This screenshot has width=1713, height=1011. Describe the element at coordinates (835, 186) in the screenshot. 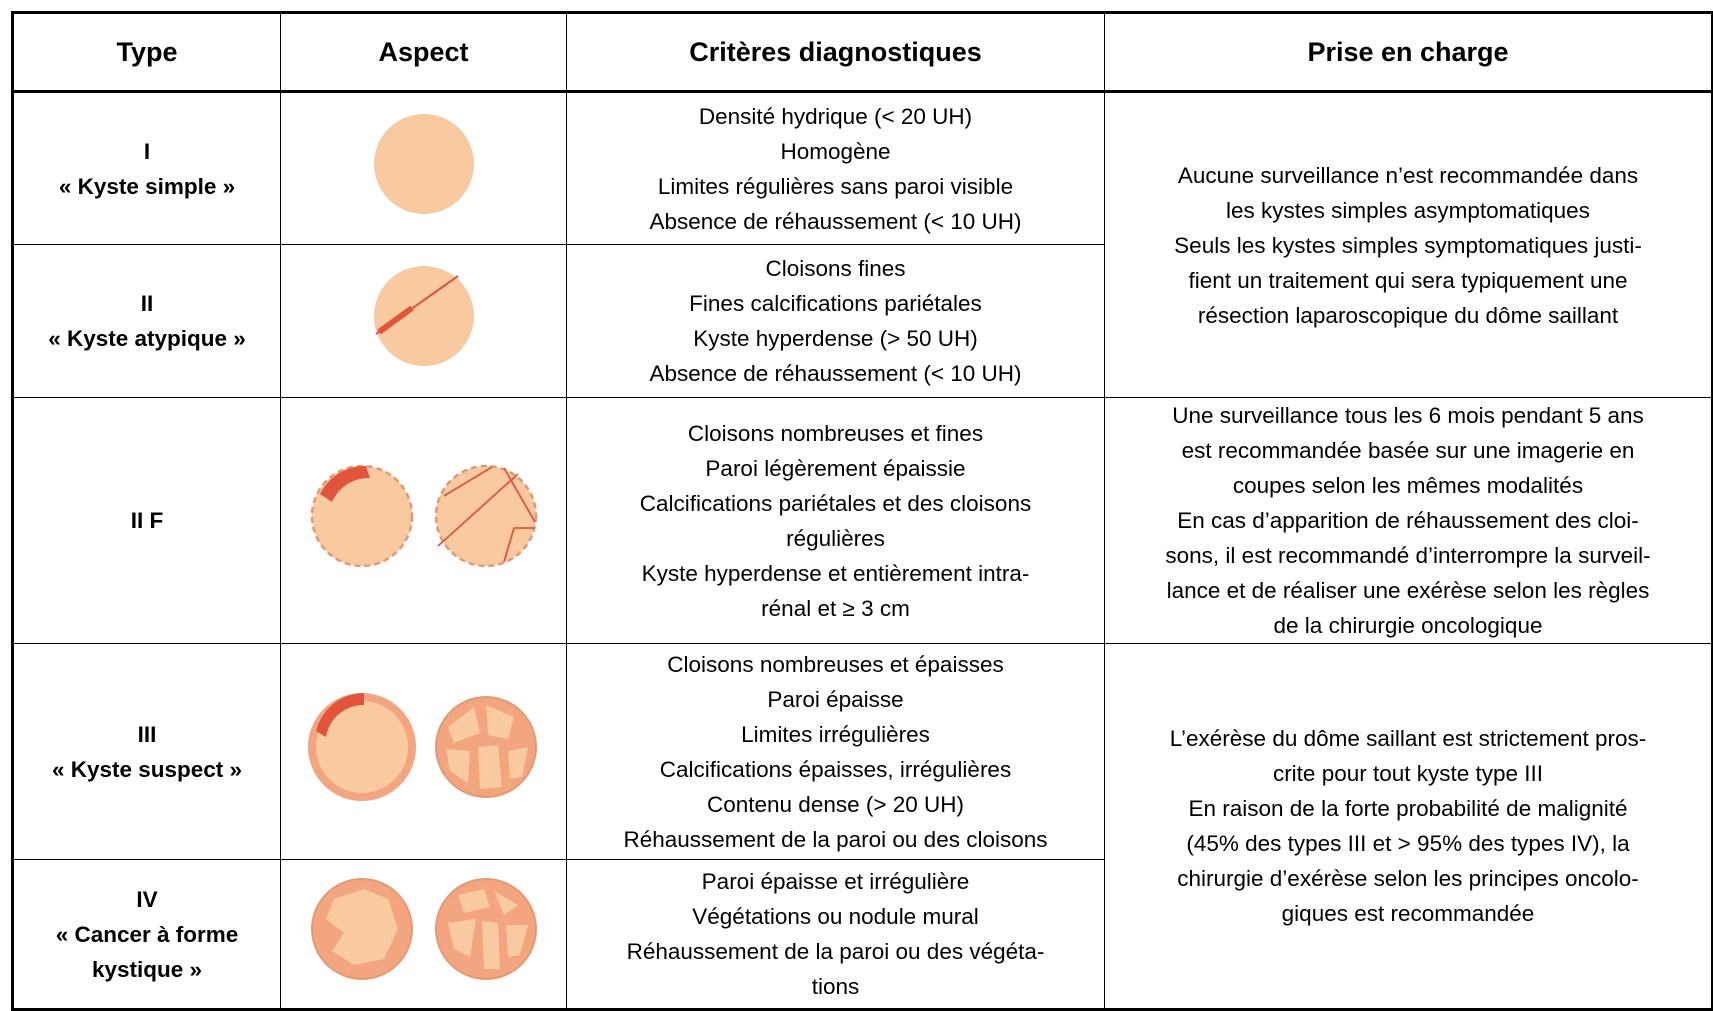

I see `criteria-line: Limites régulières sans paroi visible` at that location.